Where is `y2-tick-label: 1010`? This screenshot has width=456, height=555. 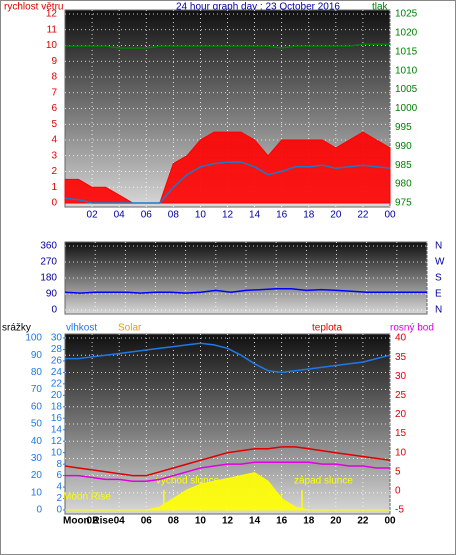 y2-tick-label: 1010 is located at coordinates (406, 70).